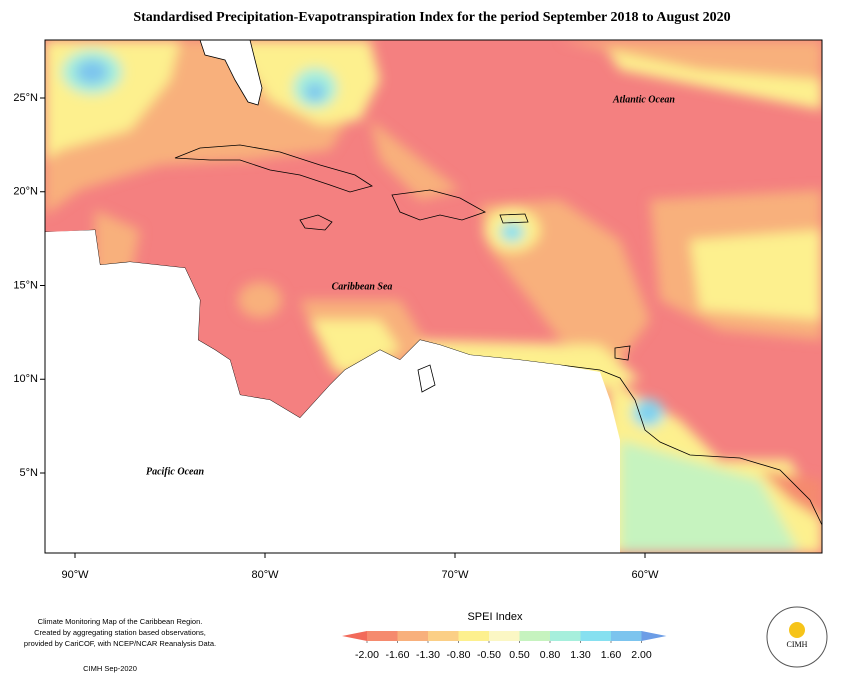 This screenshot has height=684, width=845. Describe the element at coordinates (580, 655) in the screenshot. I see `legend-tick-label: 1.30` at that location.